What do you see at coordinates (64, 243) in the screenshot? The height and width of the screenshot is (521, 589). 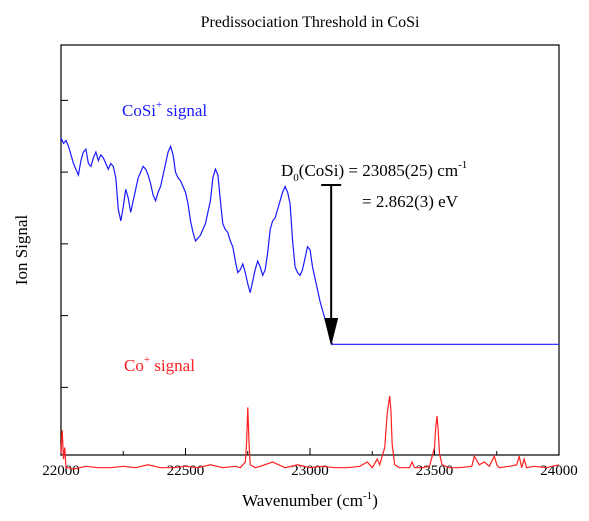 I see `y-axis-ticks` at bounding box center [64, 243].